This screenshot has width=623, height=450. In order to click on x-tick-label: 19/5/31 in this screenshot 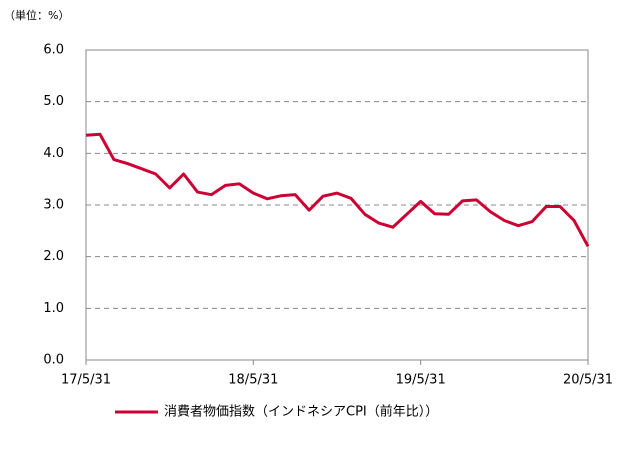, I will do `click(421, 380)`.